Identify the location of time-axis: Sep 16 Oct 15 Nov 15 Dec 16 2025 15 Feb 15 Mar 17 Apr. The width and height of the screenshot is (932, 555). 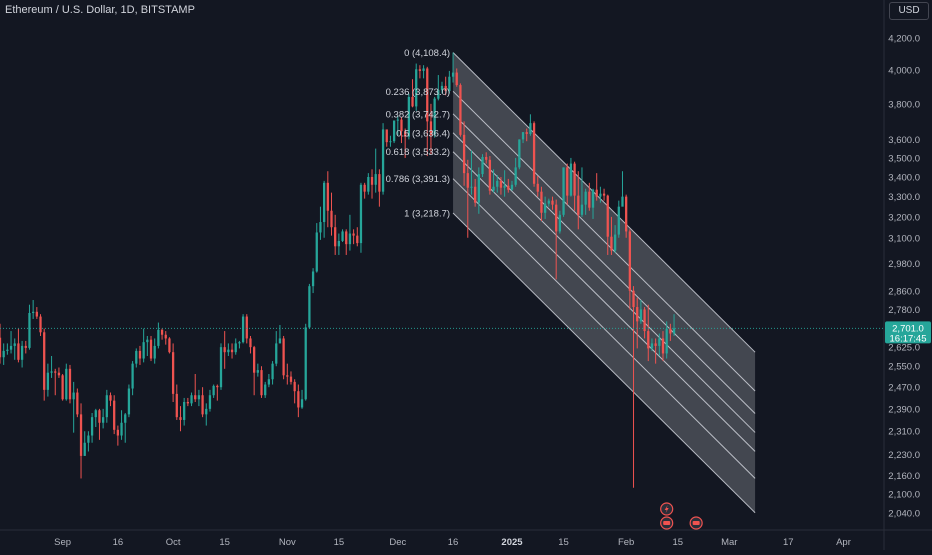
(466, 538).